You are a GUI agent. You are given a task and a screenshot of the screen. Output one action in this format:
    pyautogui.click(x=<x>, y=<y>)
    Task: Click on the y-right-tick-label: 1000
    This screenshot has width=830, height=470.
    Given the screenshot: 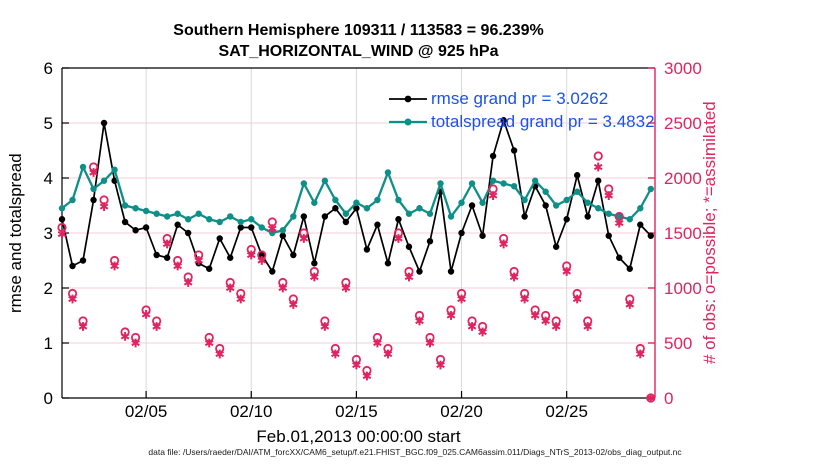 What is the action you would take?
    pyautogui.click(x=683, y=288)
    